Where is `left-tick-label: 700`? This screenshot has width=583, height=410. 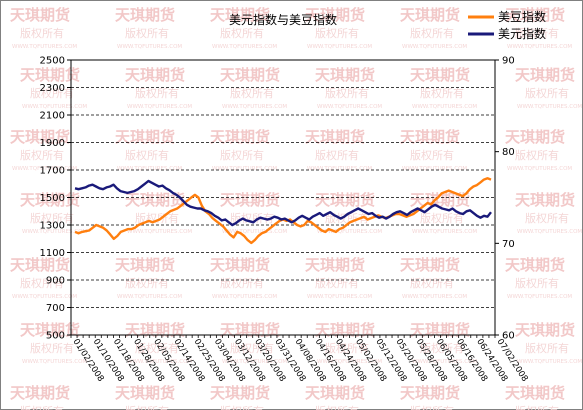
left-tick-label: 700 is located at coordinates (55, 308).